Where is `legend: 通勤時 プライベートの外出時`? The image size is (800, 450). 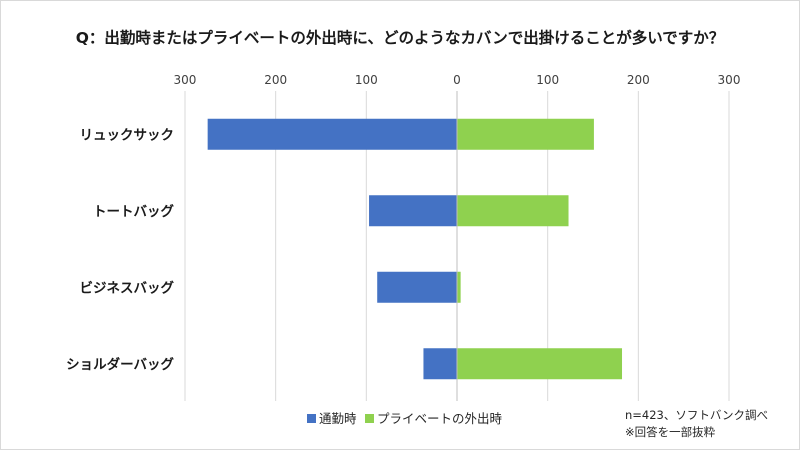 legend: 通勤時 プライベートの外出時 is located at coordinates (405, 418).